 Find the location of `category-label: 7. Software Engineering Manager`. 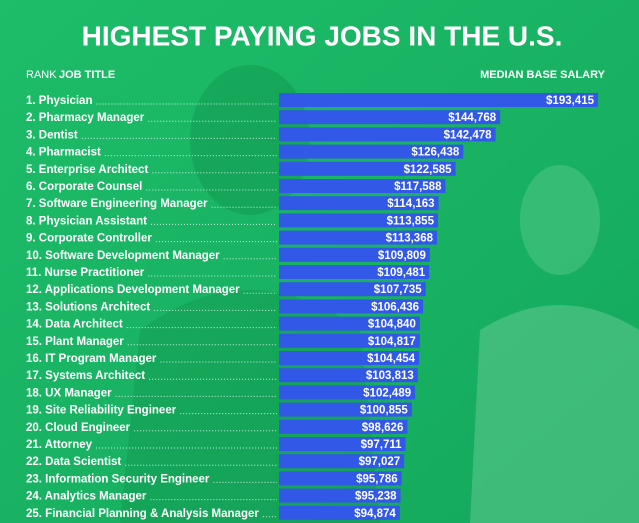

category-label: 7. Software Engineering Manager is located at coordinates (117, 204).